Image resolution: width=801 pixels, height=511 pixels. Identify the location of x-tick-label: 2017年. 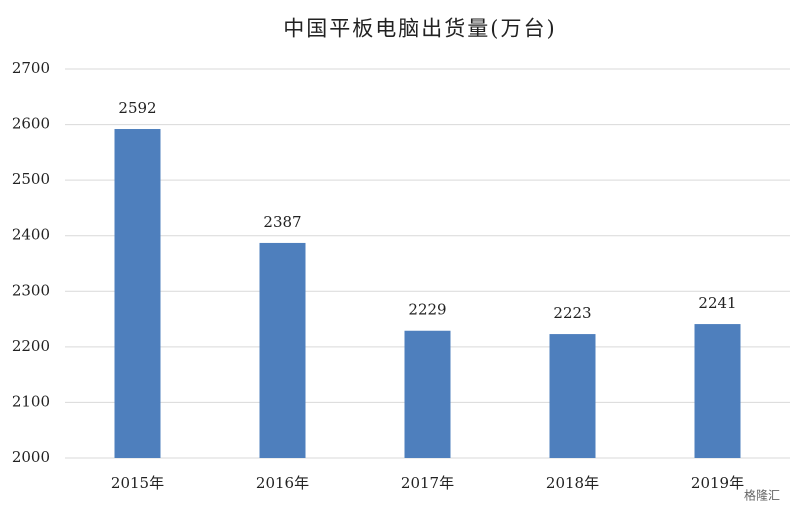
(427, 483).